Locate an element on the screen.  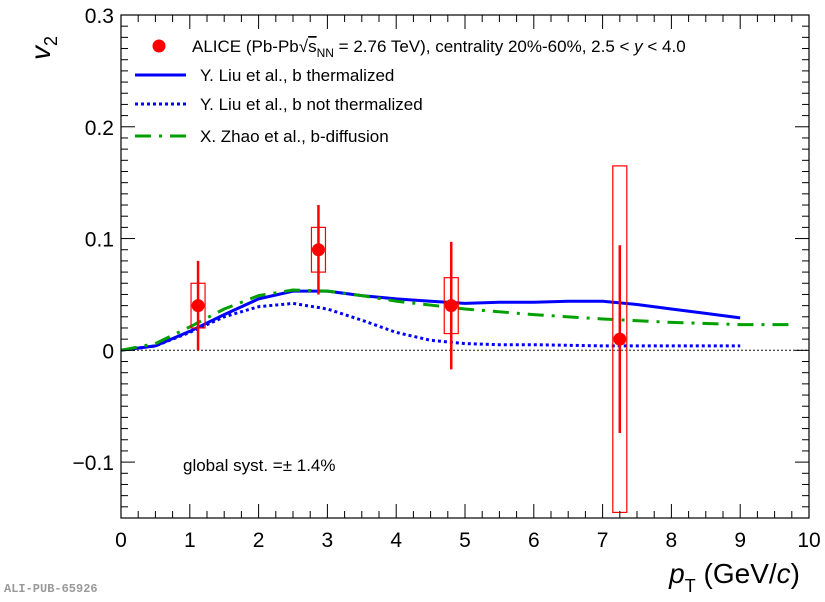
x-tick-label: 10 is located at coordinates (808, 540).